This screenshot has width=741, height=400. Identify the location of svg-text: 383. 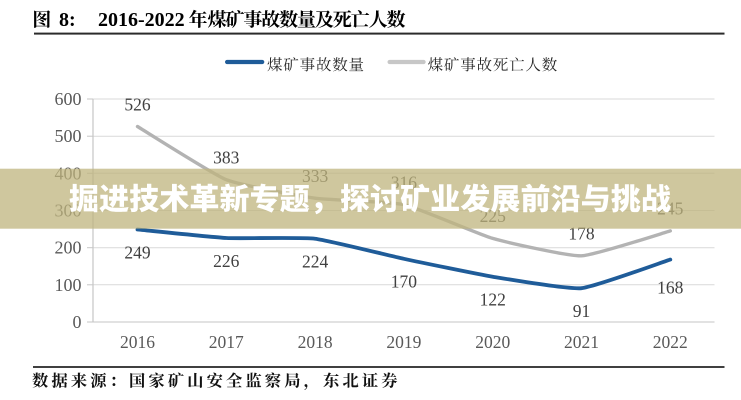
(226, 158).